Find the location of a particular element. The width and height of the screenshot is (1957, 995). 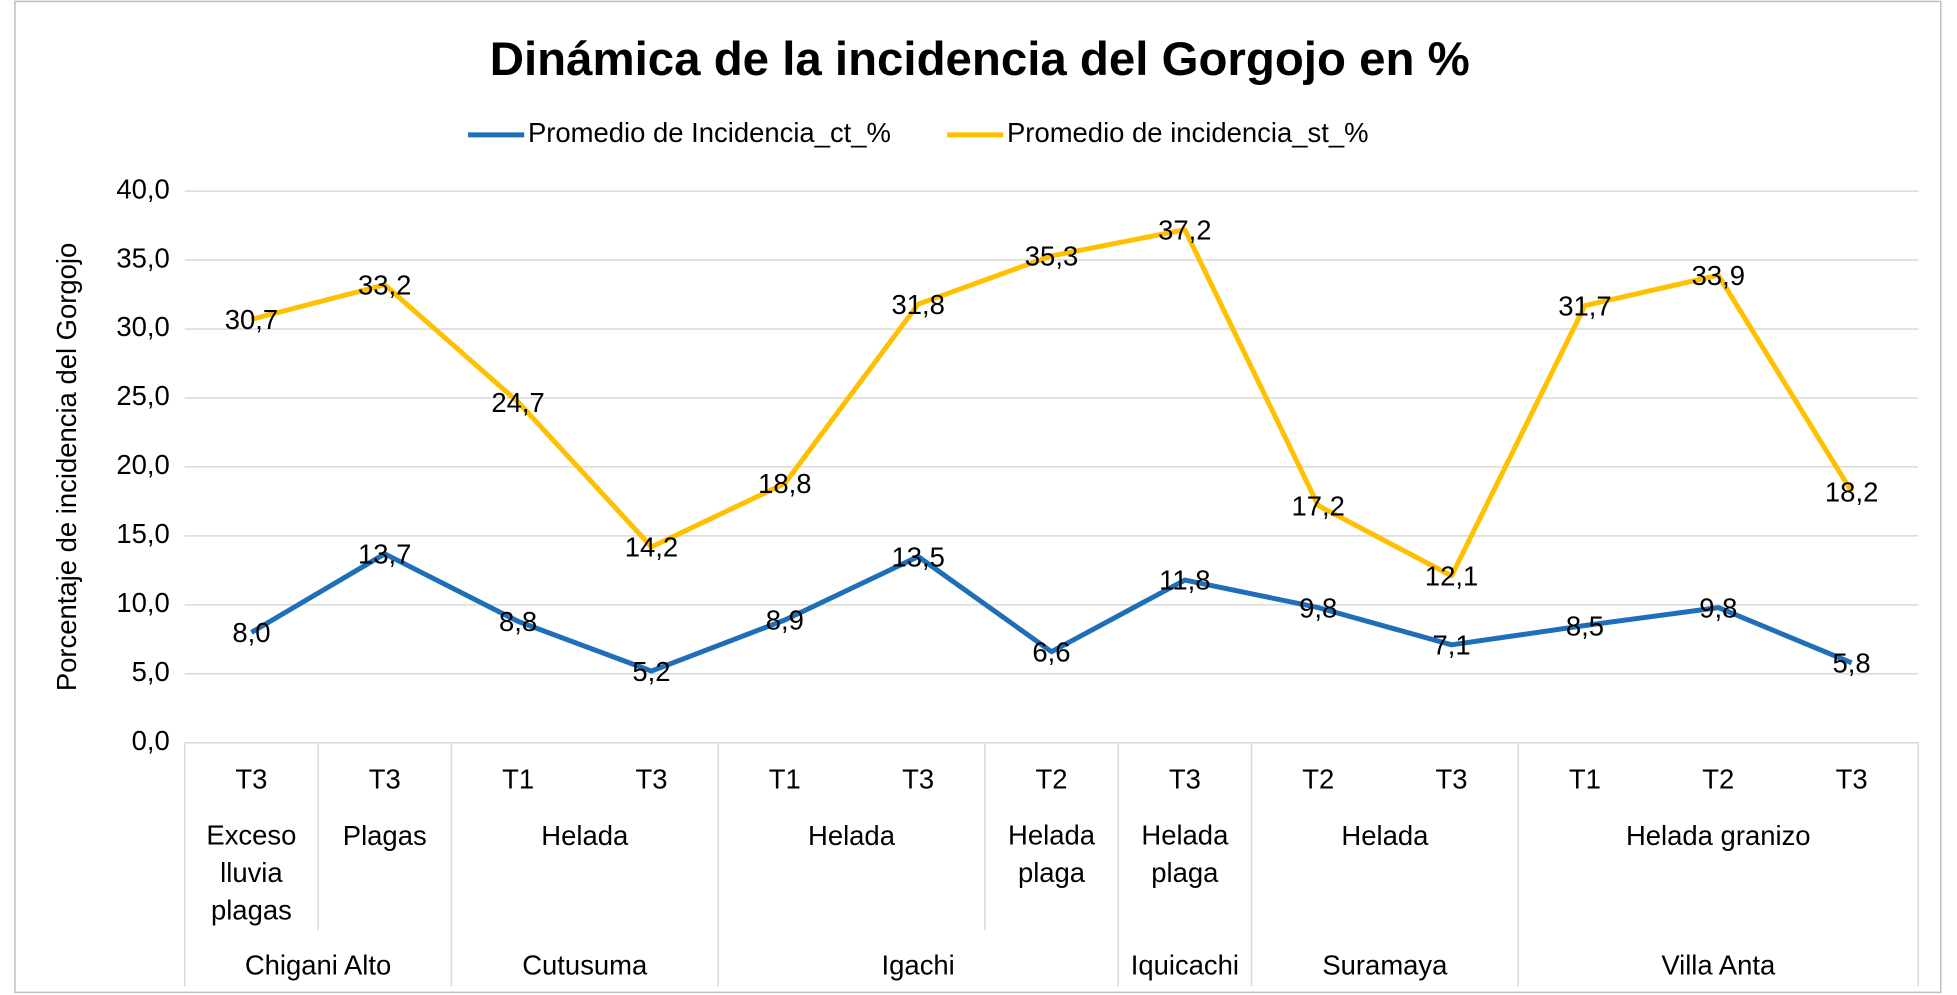

data-label: 12,1 is located at coordinates (1451, 576).